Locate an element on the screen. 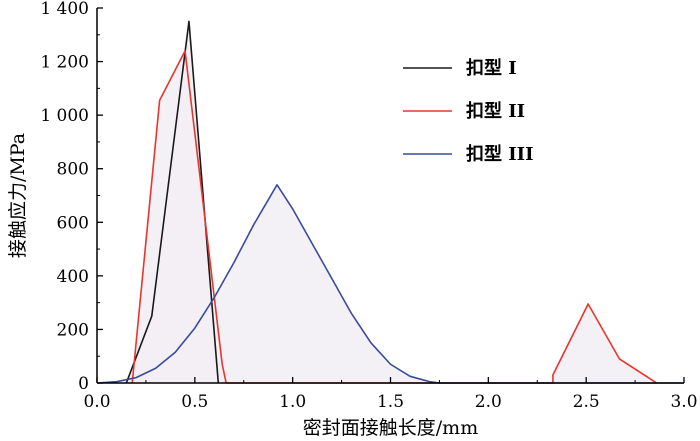 The width and height of the screenshot is (700, 441). y-tick-label: 0 is located at coordinates (83, 384).